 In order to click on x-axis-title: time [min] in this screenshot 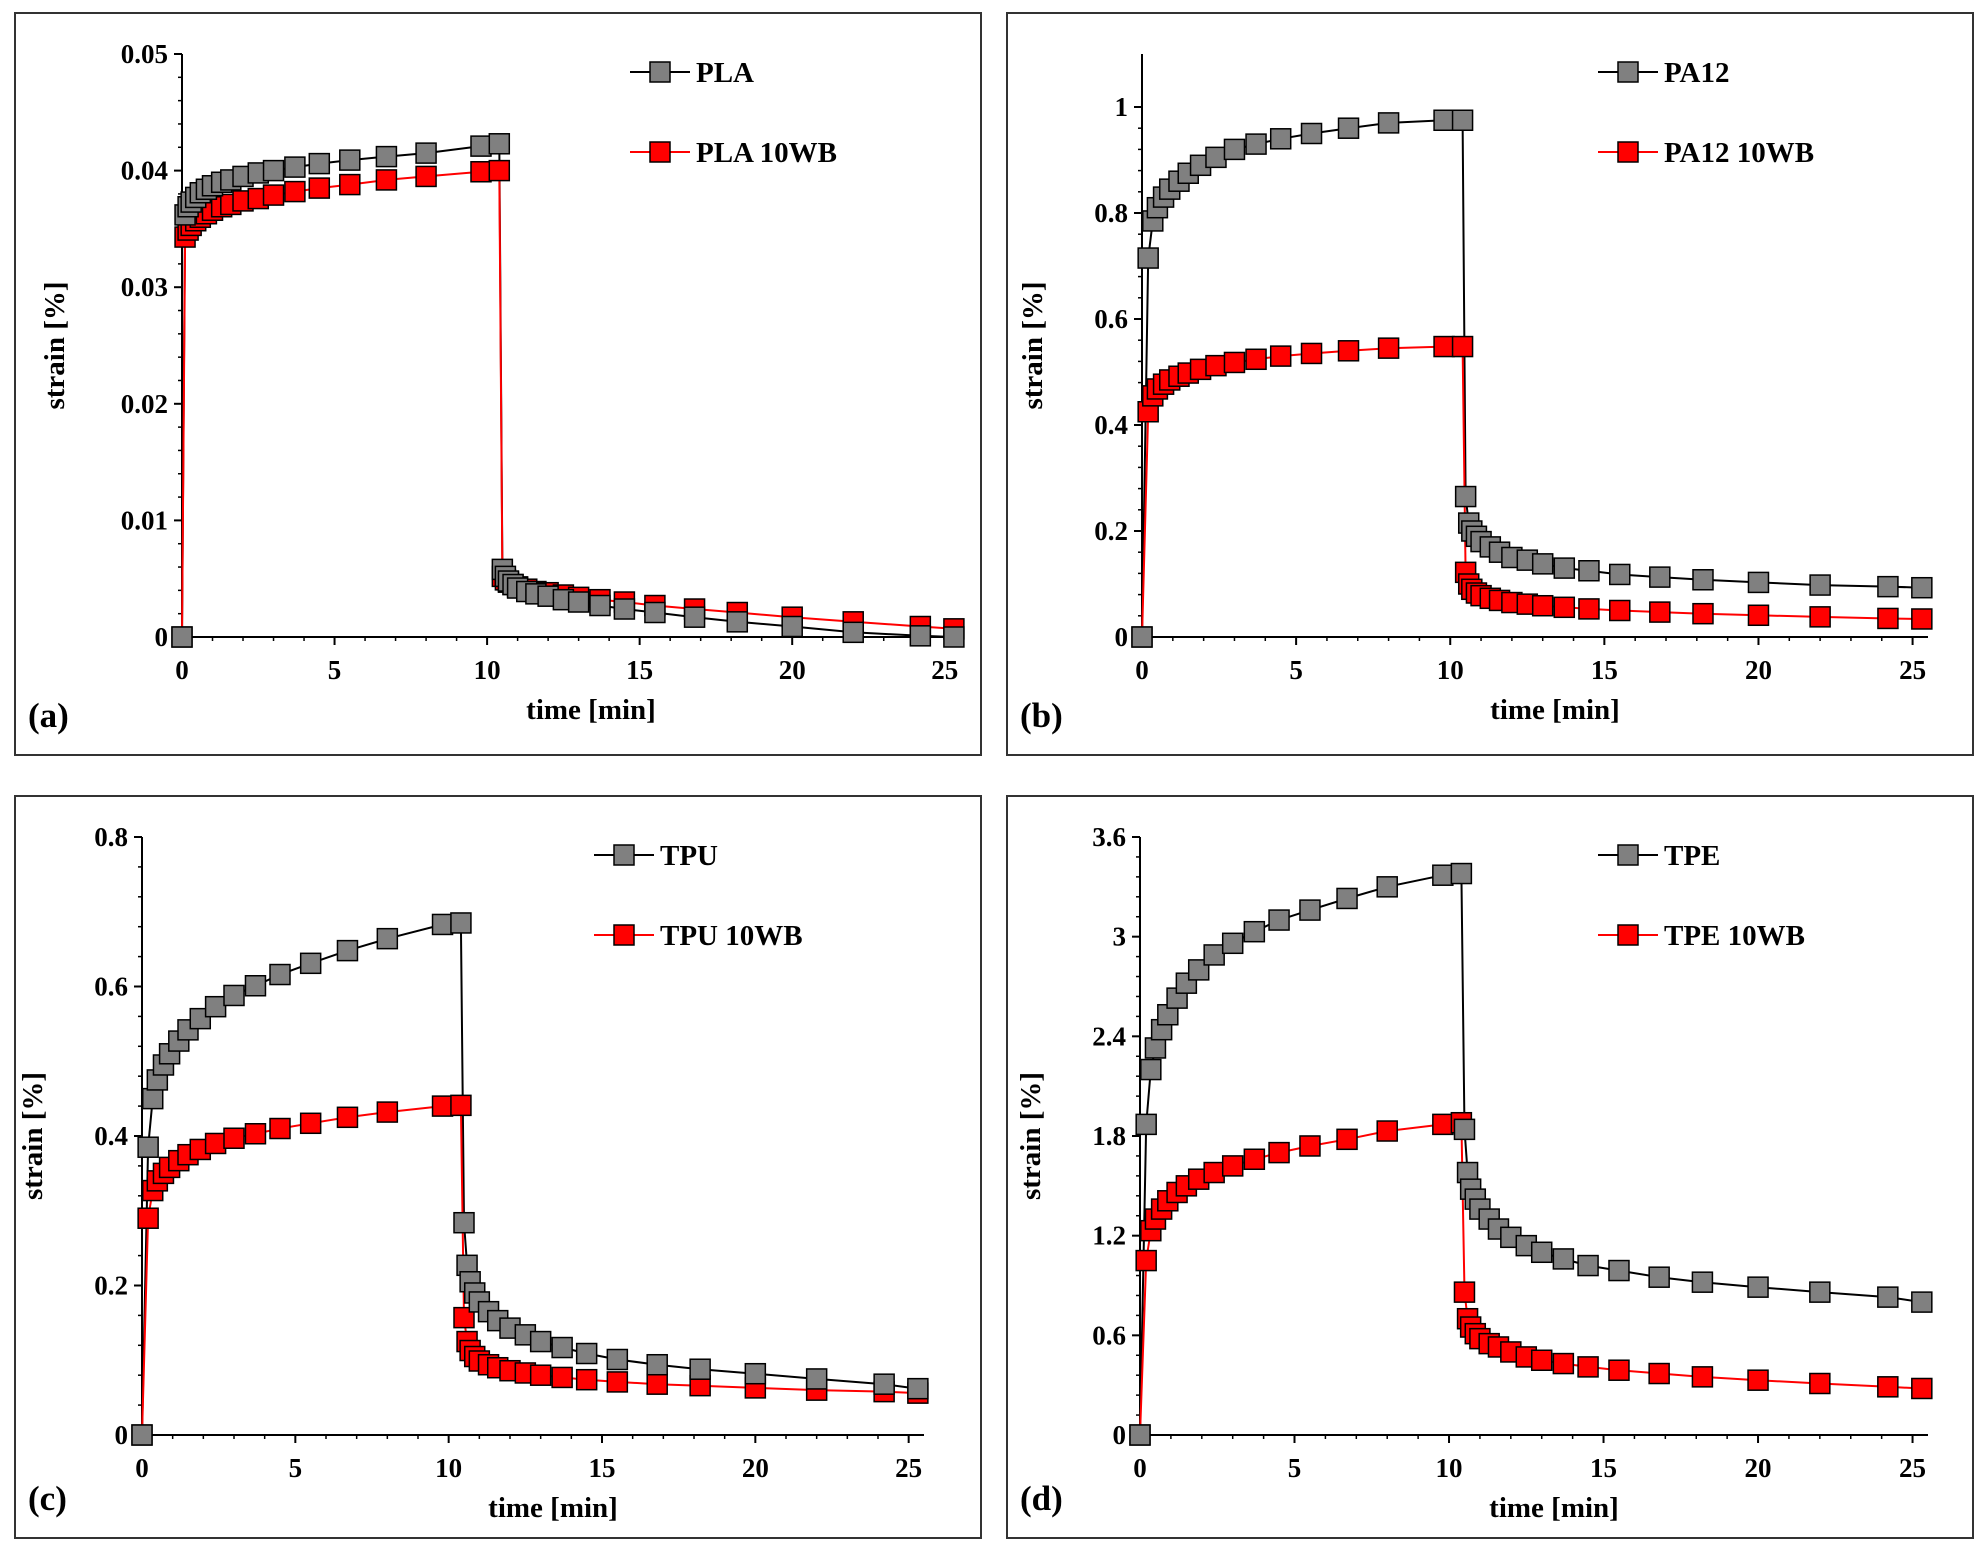, I will do `click(553, 1508)`.